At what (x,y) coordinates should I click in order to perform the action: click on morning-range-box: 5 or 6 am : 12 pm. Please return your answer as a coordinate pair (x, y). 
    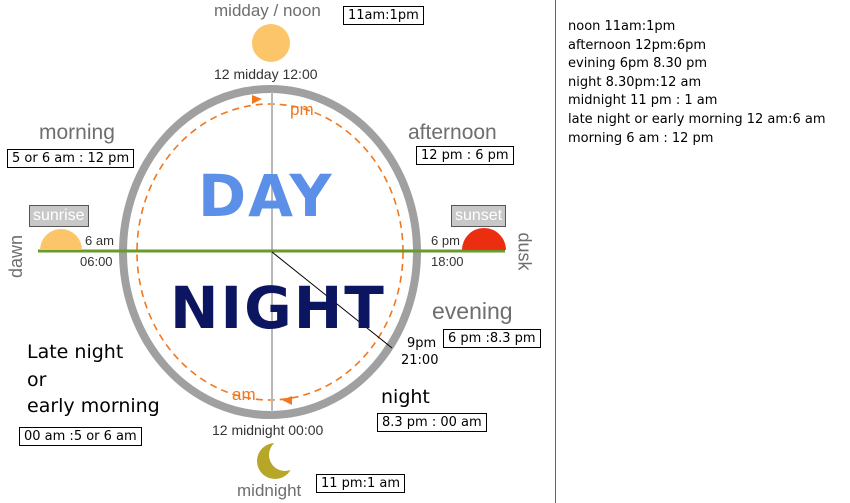
    Looking at the image, I should click on (71, 158).